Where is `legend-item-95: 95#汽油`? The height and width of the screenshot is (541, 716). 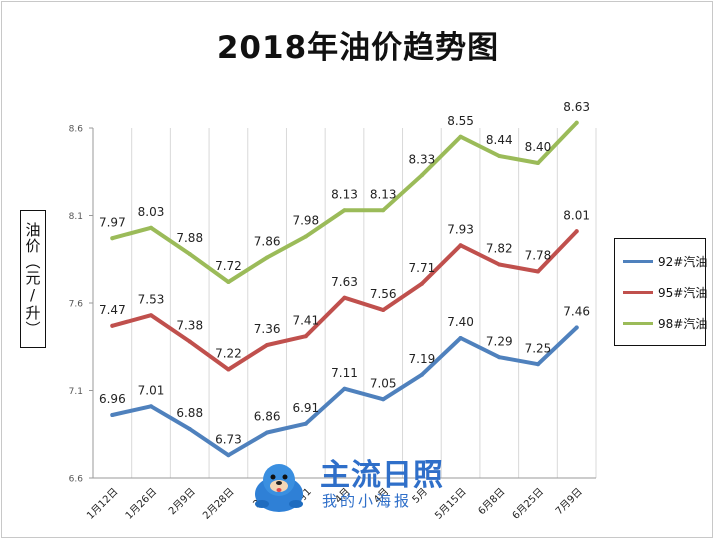
legend-item-95: 95#汽油 is located at coordinates (665, 292).